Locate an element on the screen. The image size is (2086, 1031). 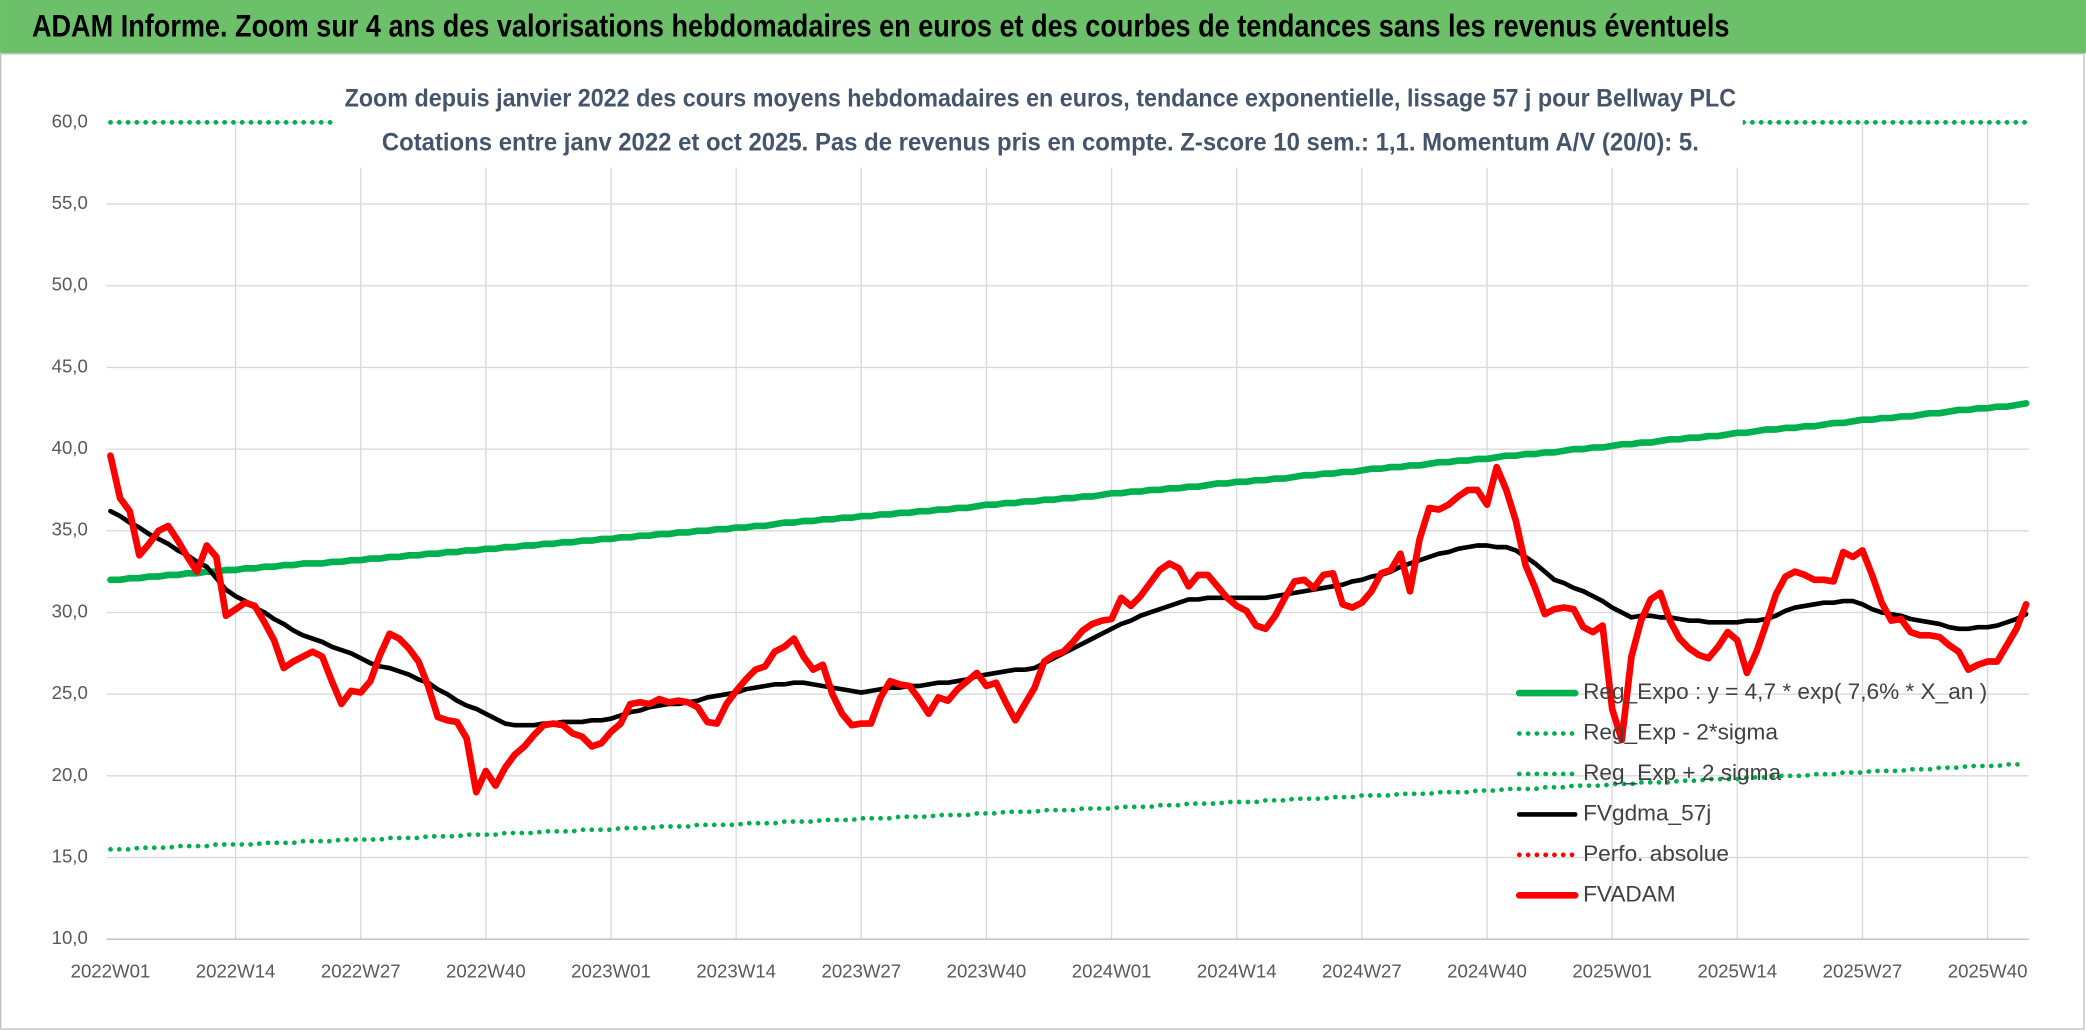
y-tick-label: 60,0 is located at coordinates (70, 120).